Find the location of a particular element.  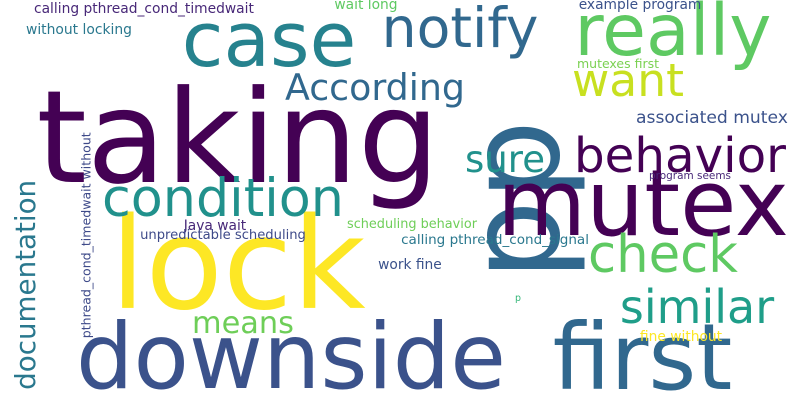

word-behavior: behavior is located at coordinates (680, 155).